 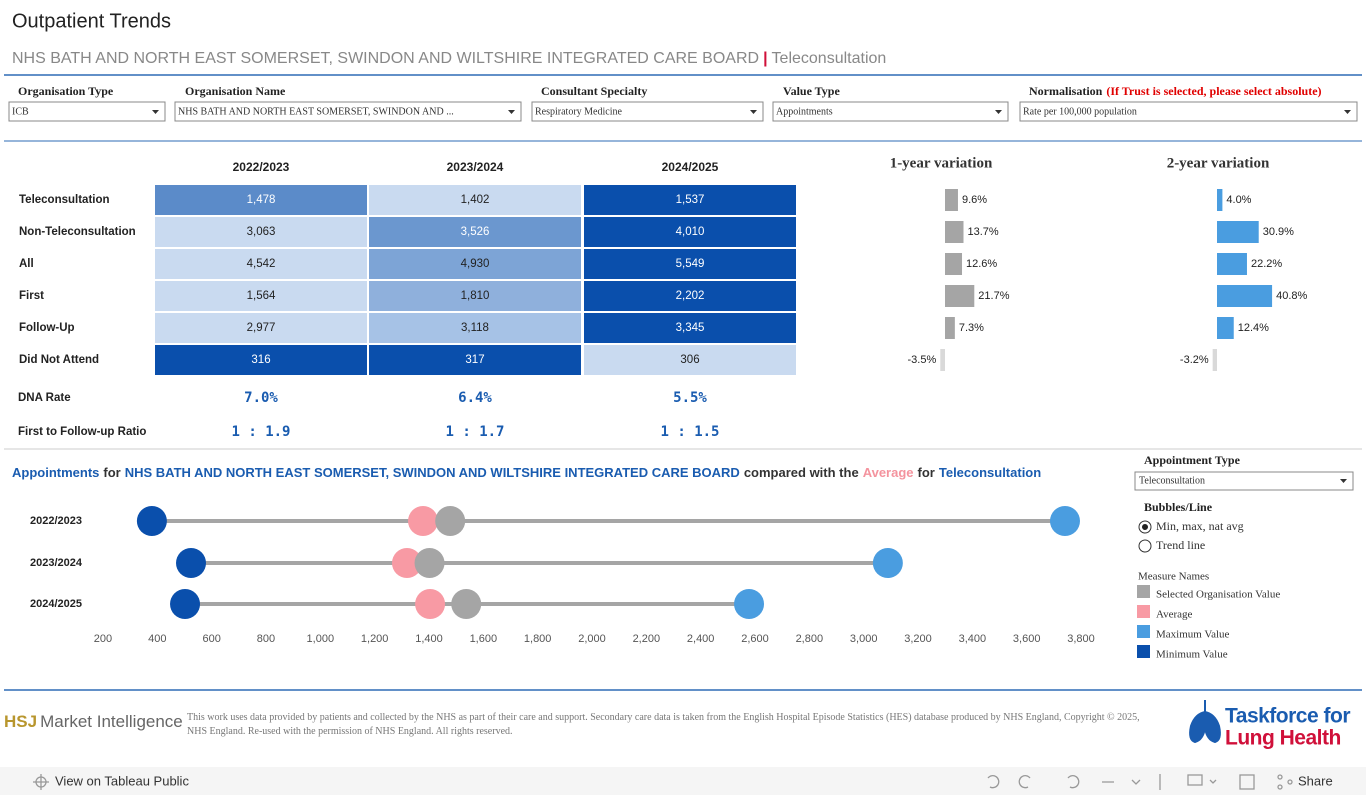 I want to click on variation-title: 2-year variation, so click(x=1218, y=163).